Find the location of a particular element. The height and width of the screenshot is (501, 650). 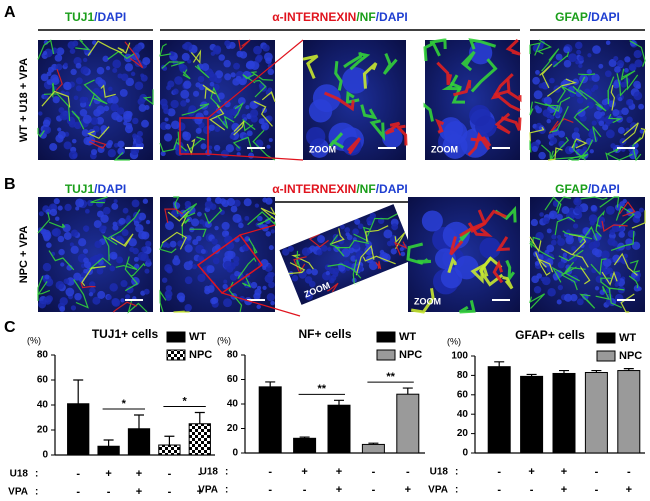

header-part: α-INTERNEXIN is located at coordinates (314, 17).